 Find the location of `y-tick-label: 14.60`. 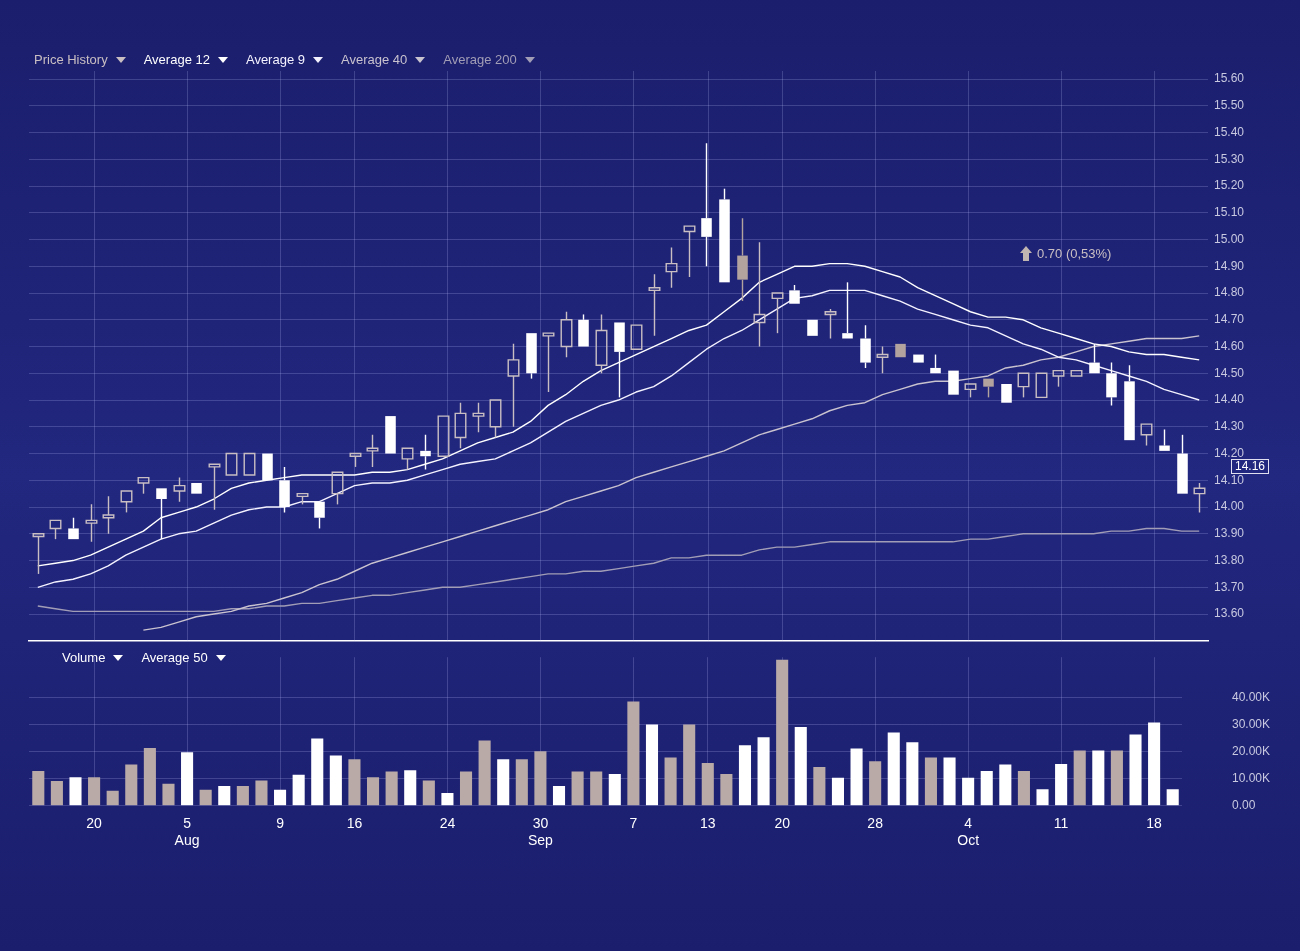

y-tick-label: 14.60 is located at coordinates (1229, 345).